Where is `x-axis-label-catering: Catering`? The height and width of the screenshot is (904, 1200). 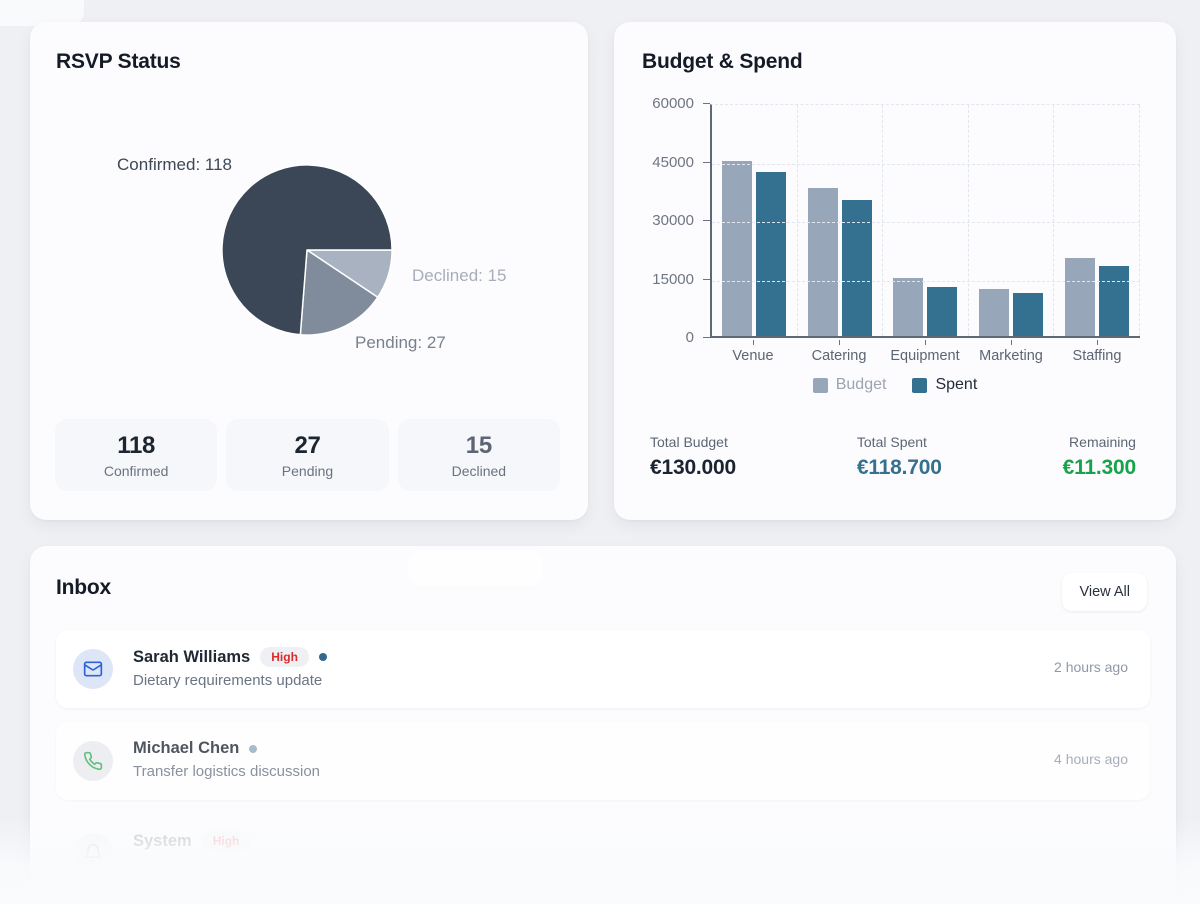
x-axis-label-catering: Catering is located at coordinates (839, 352).